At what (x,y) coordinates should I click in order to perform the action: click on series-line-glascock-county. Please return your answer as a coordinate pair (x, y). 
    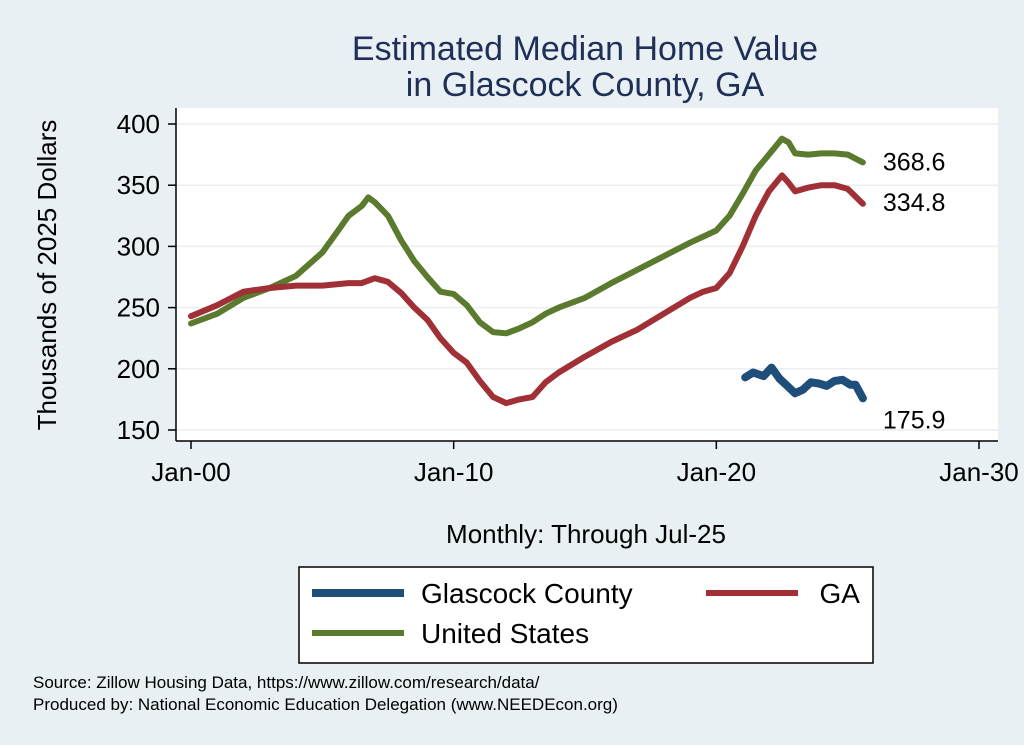
    Looking at the image, I should click on (804, 383).